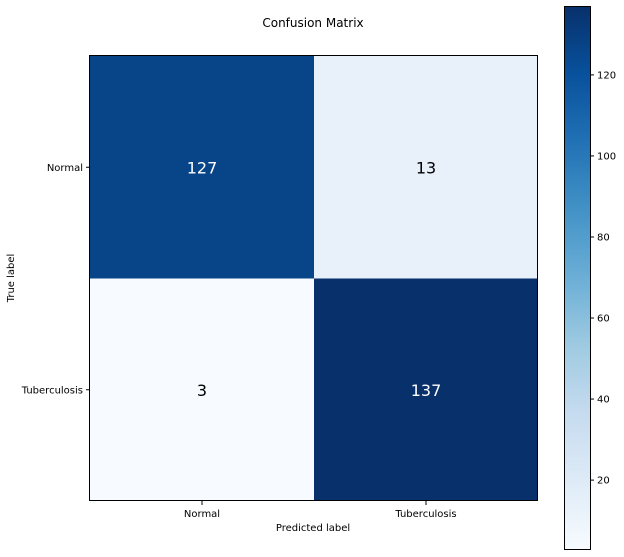  What do you see at coordinates (313, 528) in the screenshot?
I see `x-axis-label: Predicted label` at bounding box center [313, 528].